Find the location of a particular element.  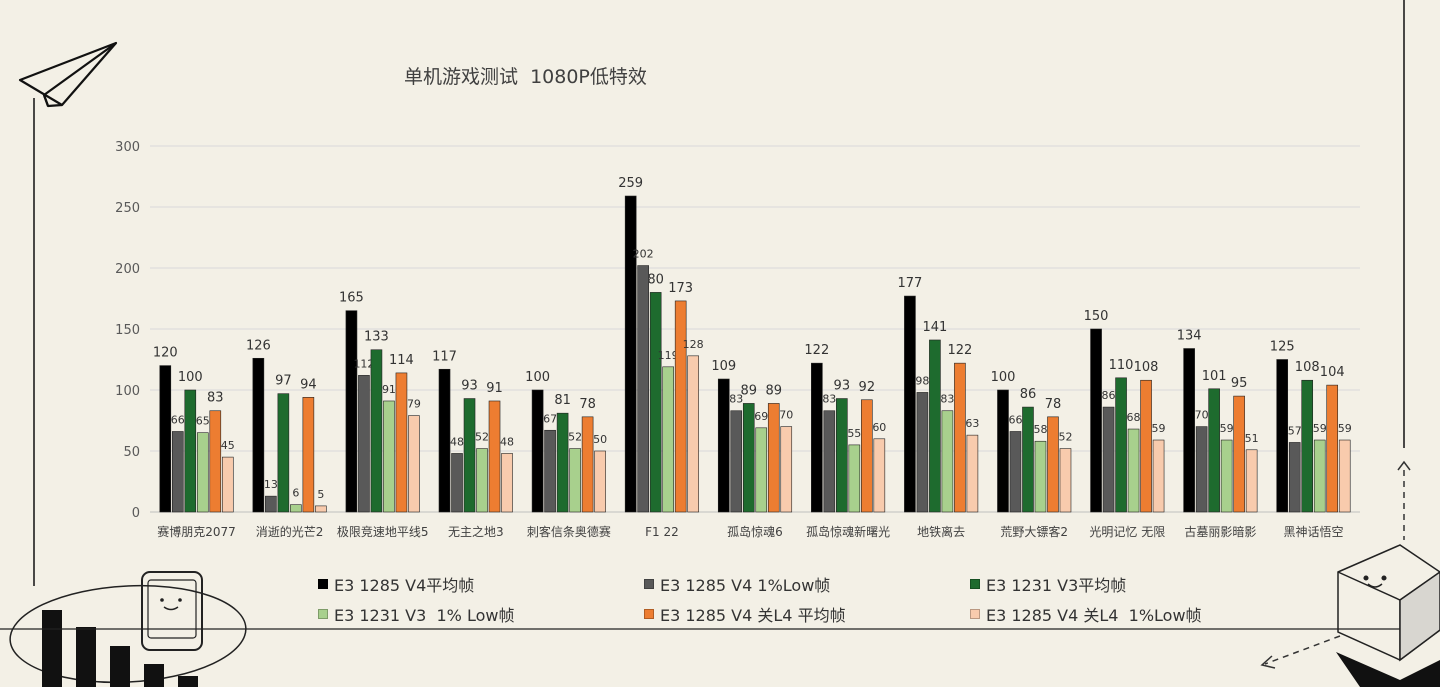

legend-label: E3 1285 V4平均帧 is located at coordinates (404, 585).